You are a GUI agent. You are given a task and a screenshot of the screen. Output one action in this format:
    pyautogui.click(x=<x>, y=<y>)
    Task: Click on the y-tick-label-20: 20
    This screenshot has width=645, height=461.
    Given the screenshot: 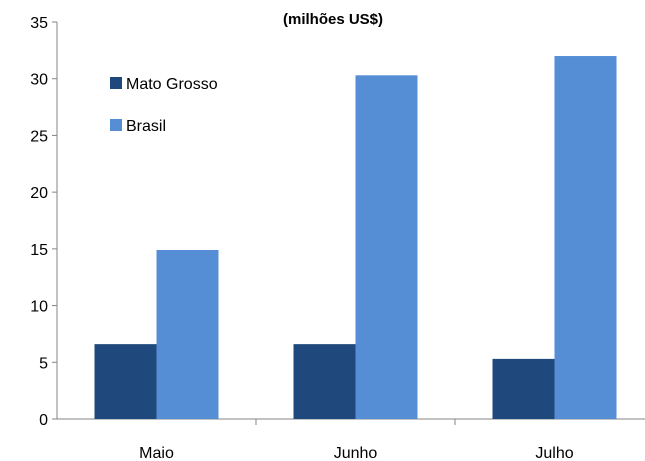 What is the action you would take?
    pyautogui.click(x=39, y=193)
    